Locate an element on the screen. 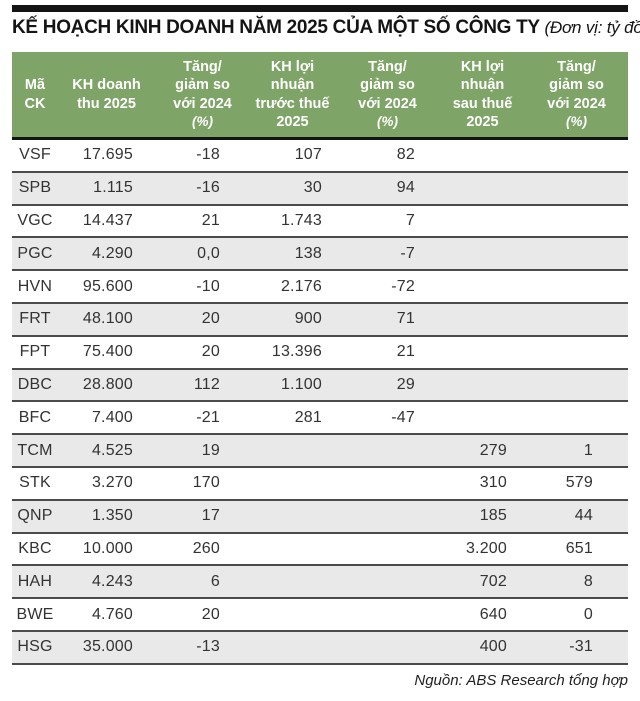  value-cell: 44 is located at coordinates (583, 516).